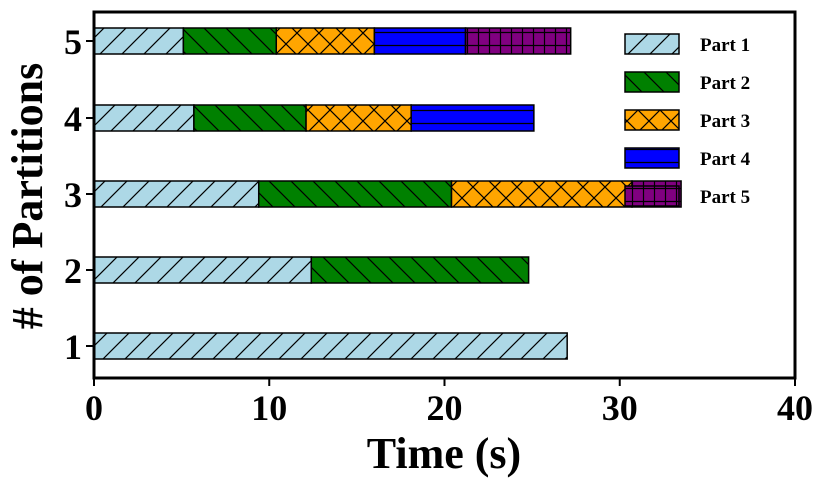 The width and height of the screenshot is (831, 489). What do you see at coordinates (687, 196) in the screenshot?
I see `legend-item: Part 5` at bounding box center [687, 196].